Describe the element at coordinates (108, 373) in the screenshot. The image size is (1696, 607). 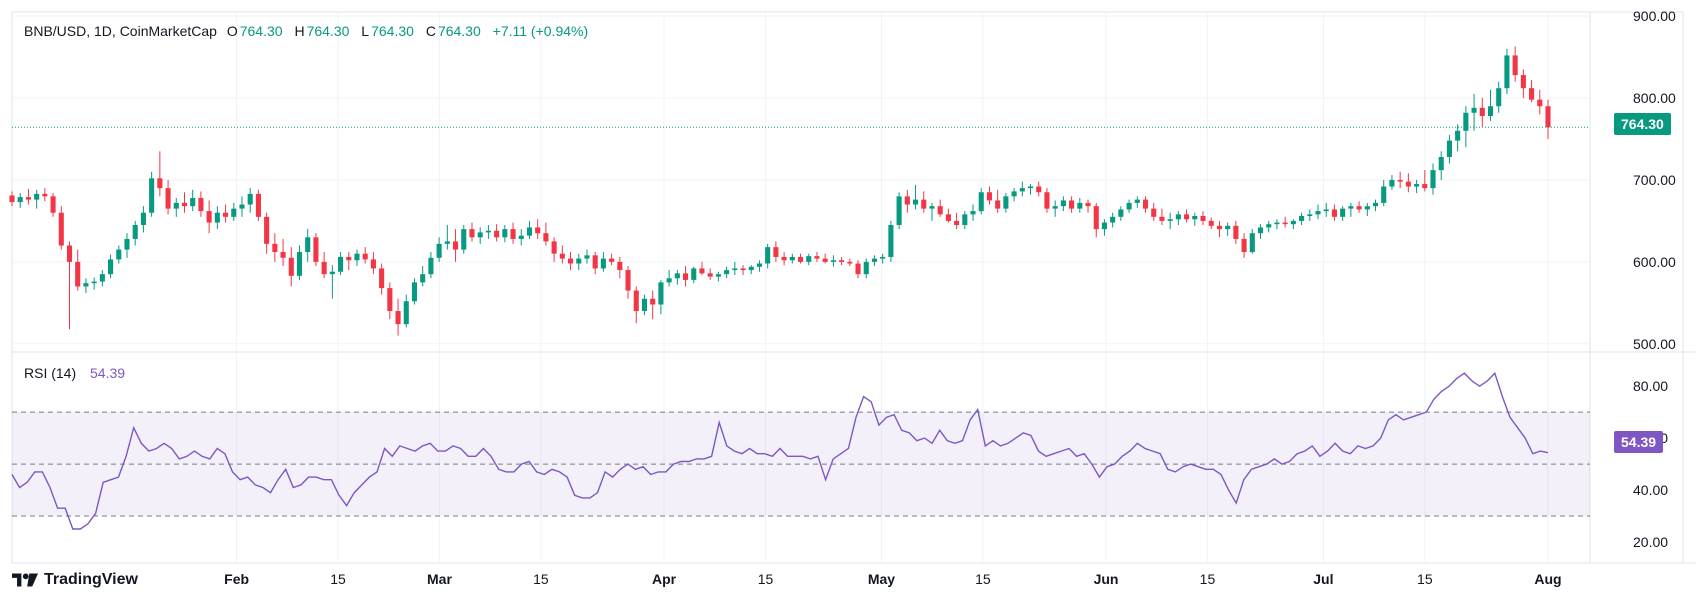
I see `rsi-legend-value: 54.39` at that location.